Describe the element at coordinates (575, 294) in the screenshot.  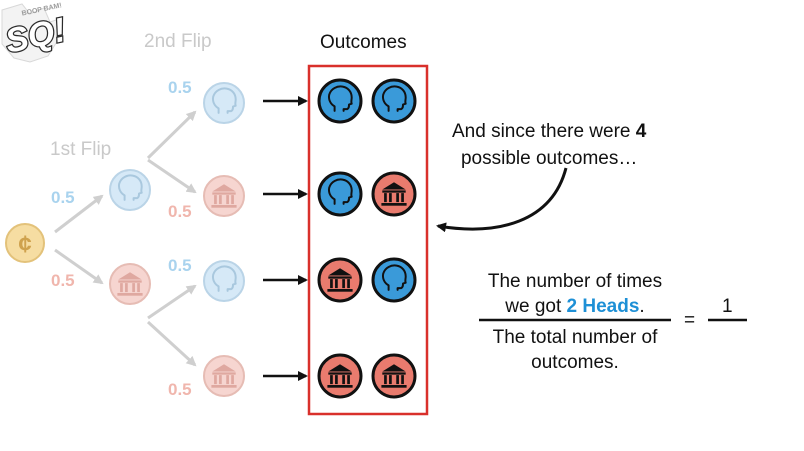
I see `fraction-numerator: The number of times we got 2 Heads.` at that location.